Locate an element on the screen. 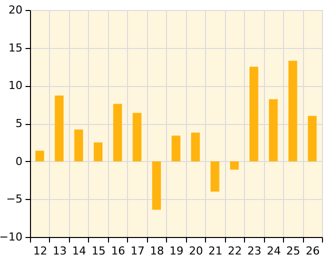 The image size is (332, 269). x-tick-label: 25 is located at coordinates (293, 251).